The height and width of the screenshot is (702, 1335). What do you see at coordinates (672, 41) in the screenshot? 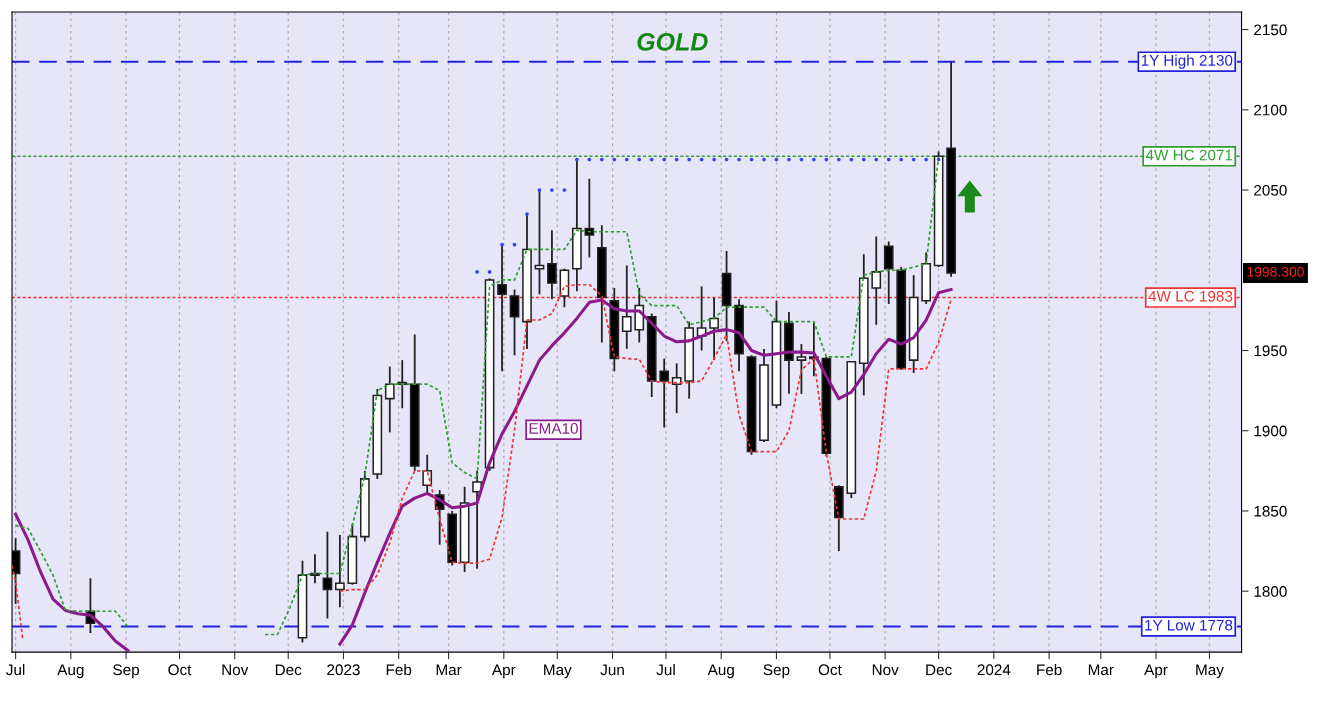
I see `text: GOLD` at bounding box center [672, 41].